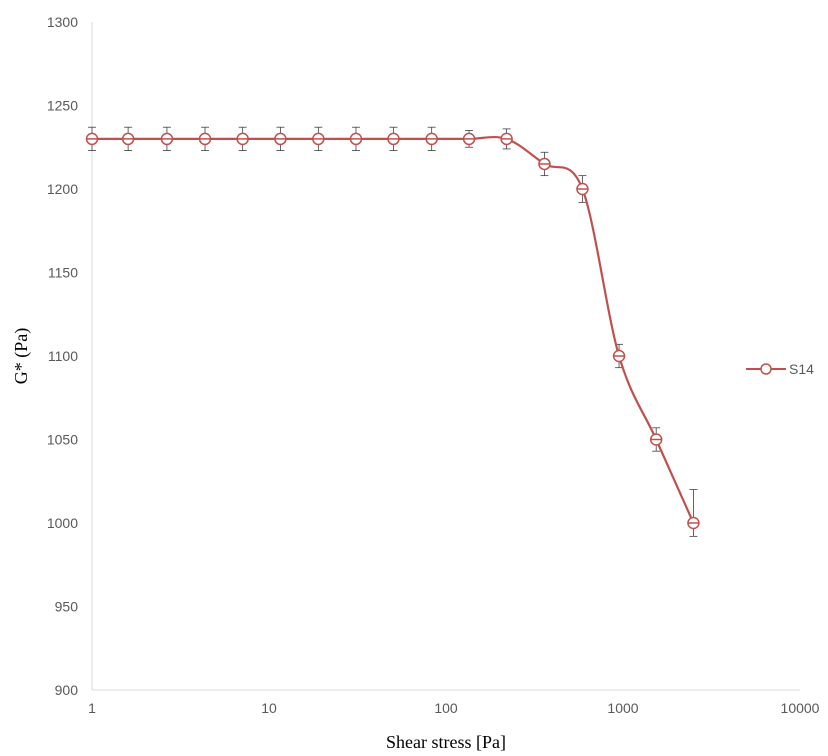  What do you see at coordinates (67, 607) in the screenshot?
I see `y-tick-label: 950` at bounding box center [67, 607].